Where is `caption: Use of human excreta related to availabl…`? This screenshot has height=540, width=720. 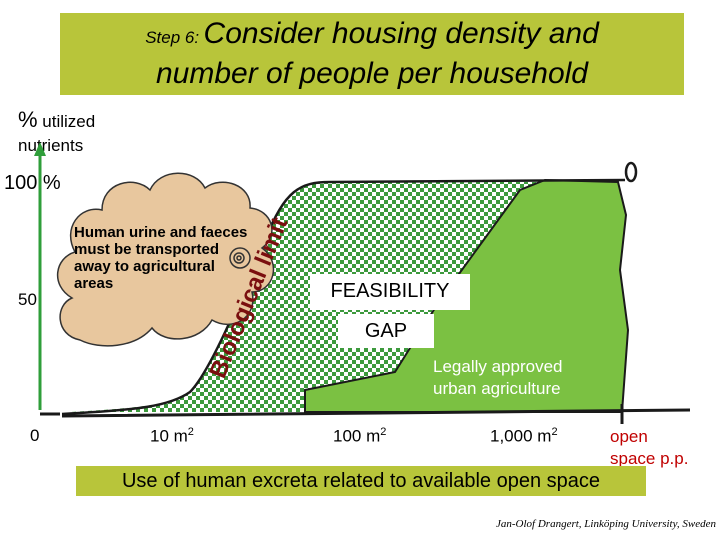
caption: Use of human excreta related to availabl… is located at coordinates (361, 481).